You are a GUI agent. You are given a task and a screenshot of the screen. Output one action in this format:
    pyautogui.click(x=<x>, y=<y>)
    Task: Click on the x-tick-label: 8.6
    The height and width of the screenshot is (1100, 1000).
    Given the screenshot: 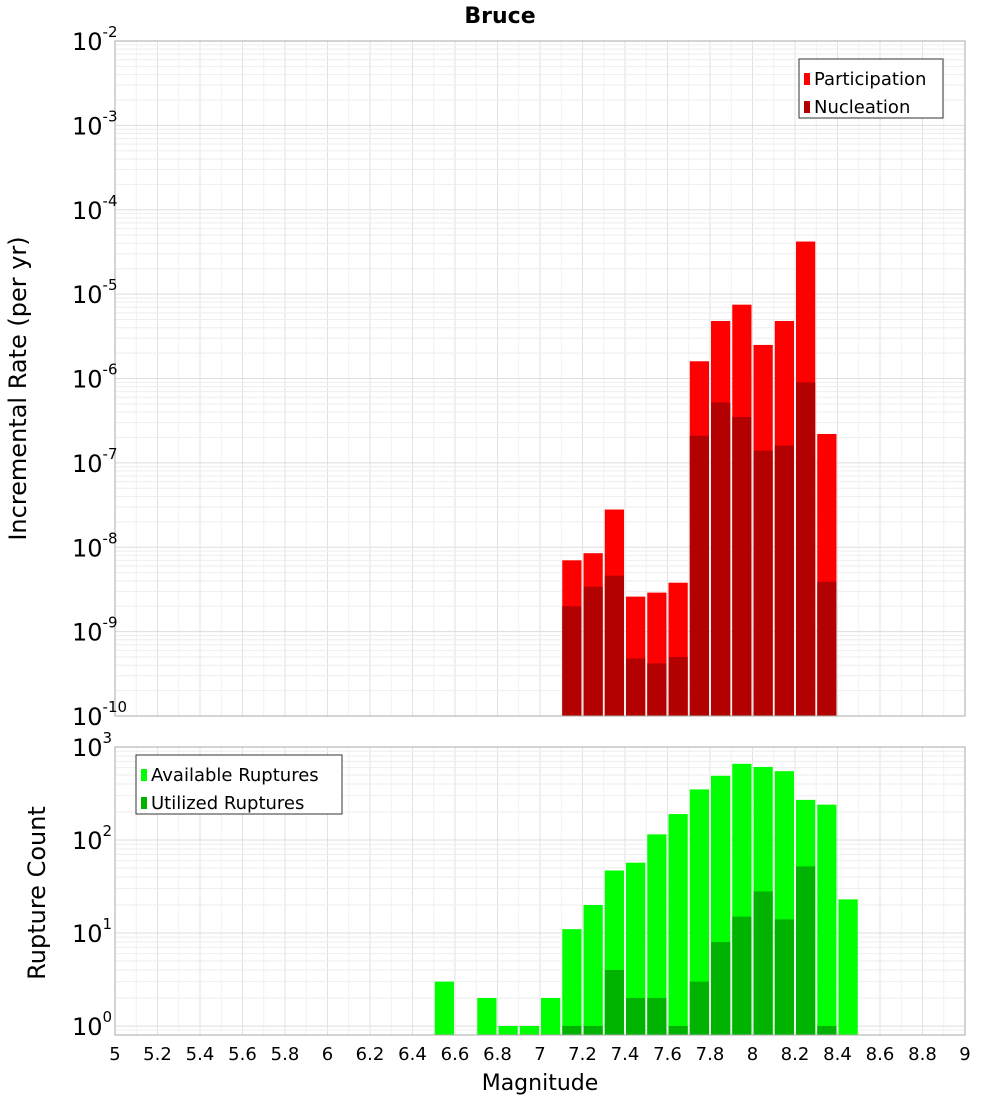 What is the action you would take?
    pyautogui.click(x=880, y=1054)
    